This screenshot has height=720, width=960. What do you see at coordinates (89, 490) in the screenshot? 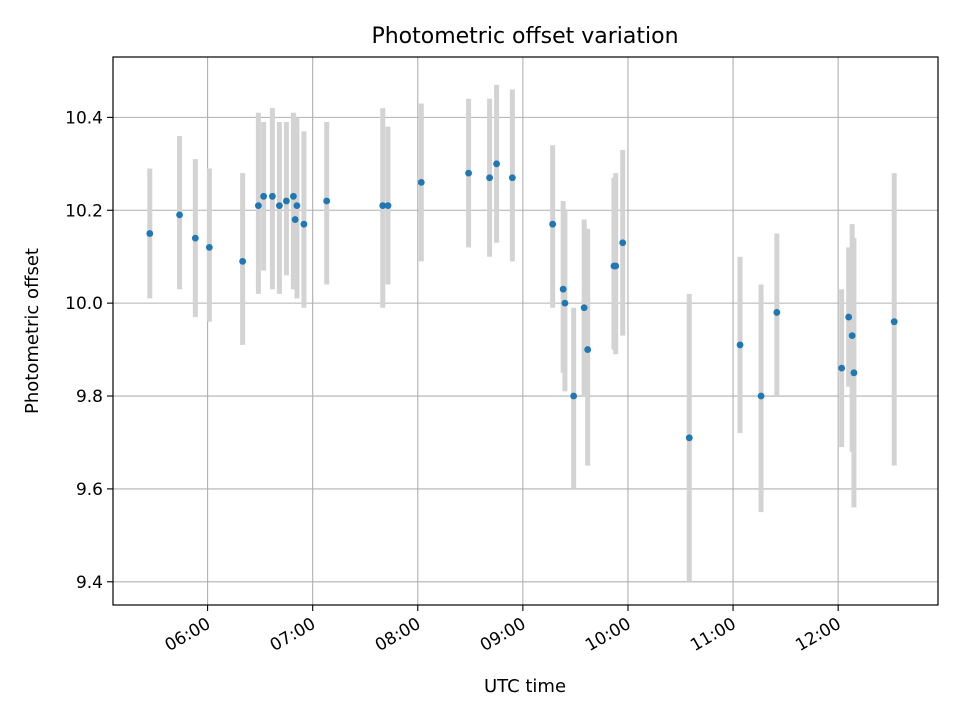
I see `y-tick-label: 9.6` at bounding box center [89, 490].